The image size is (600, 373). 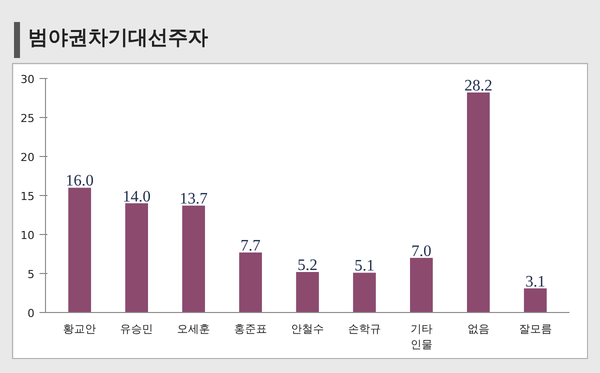 I want to click on data-label: 14.0, so click(x=136, y=197).